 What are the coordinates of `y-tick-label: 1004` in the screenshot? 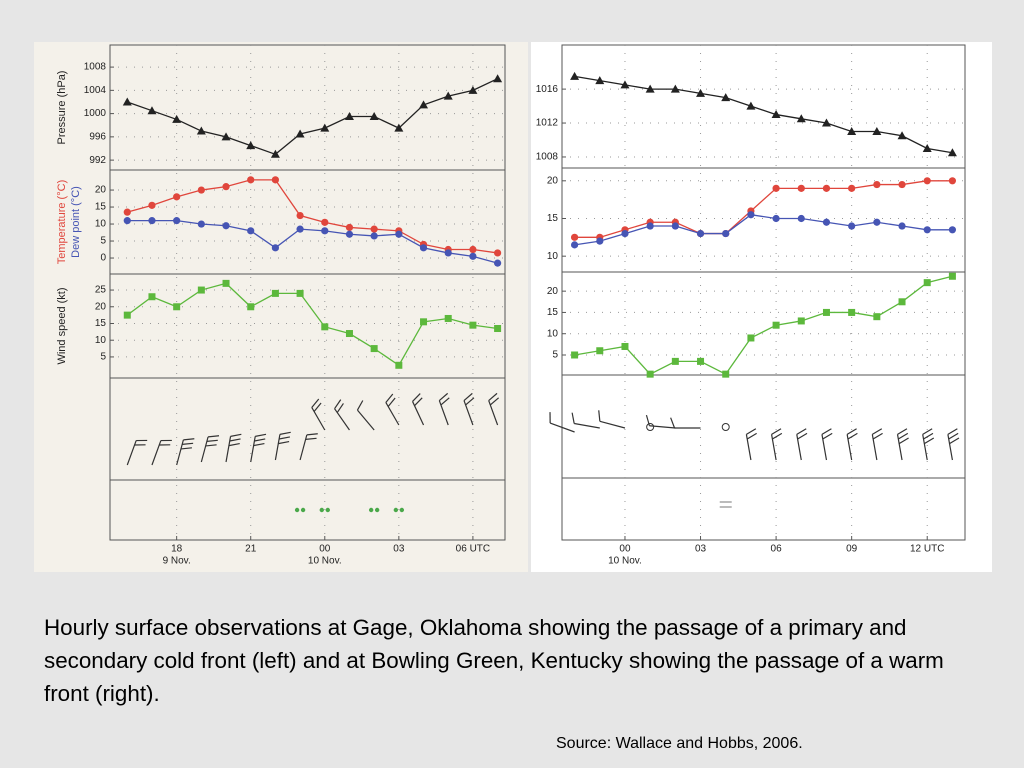 It's located at (95, 90).